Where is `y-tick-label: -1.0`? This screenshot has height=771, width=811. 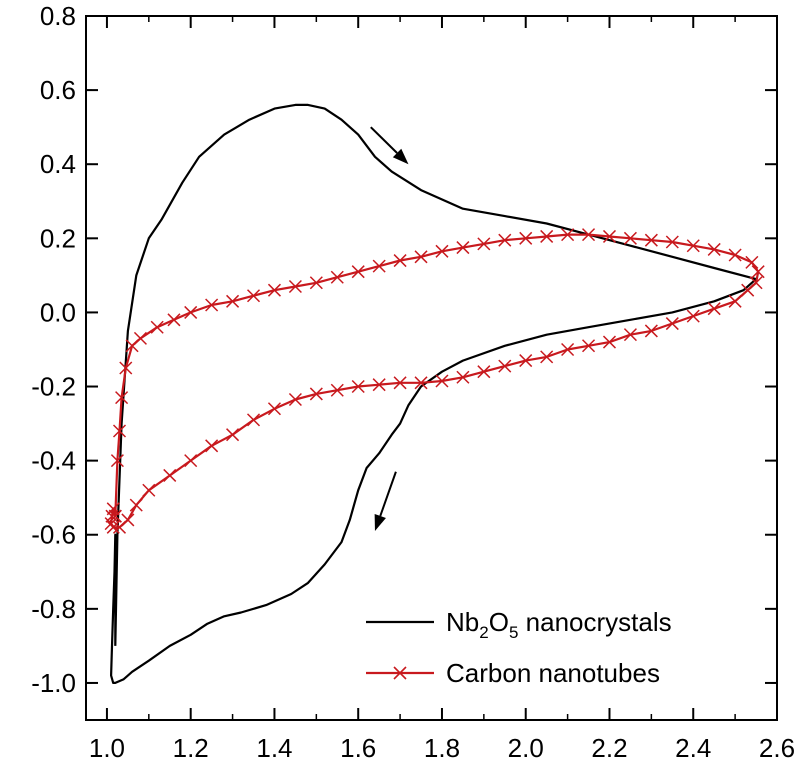
y-tick-label: -1.0 is located at coordinates (53, 683).